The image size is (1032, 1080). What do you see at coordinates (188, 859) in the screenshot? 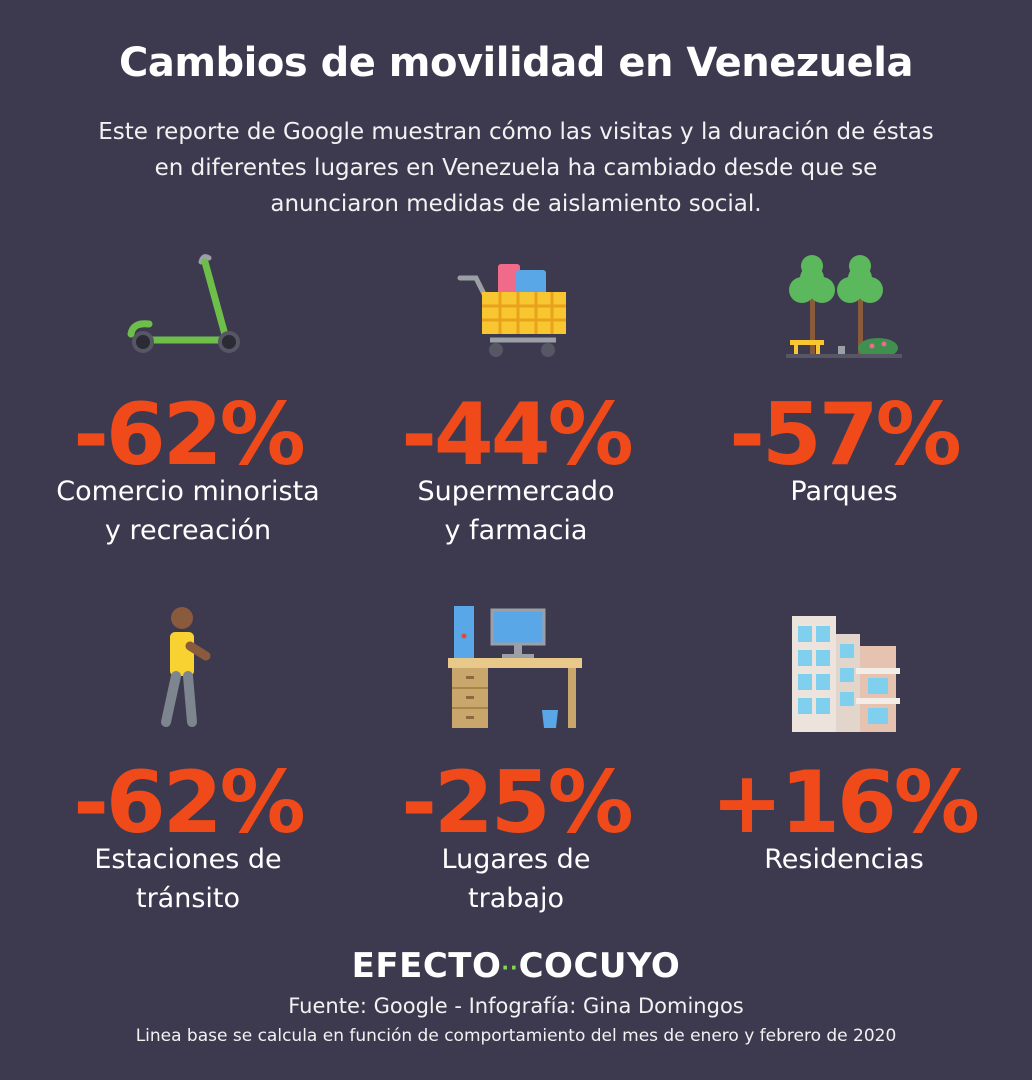
I see `stat-label-line1: Estaciones de` at bounding box center [188, 859].